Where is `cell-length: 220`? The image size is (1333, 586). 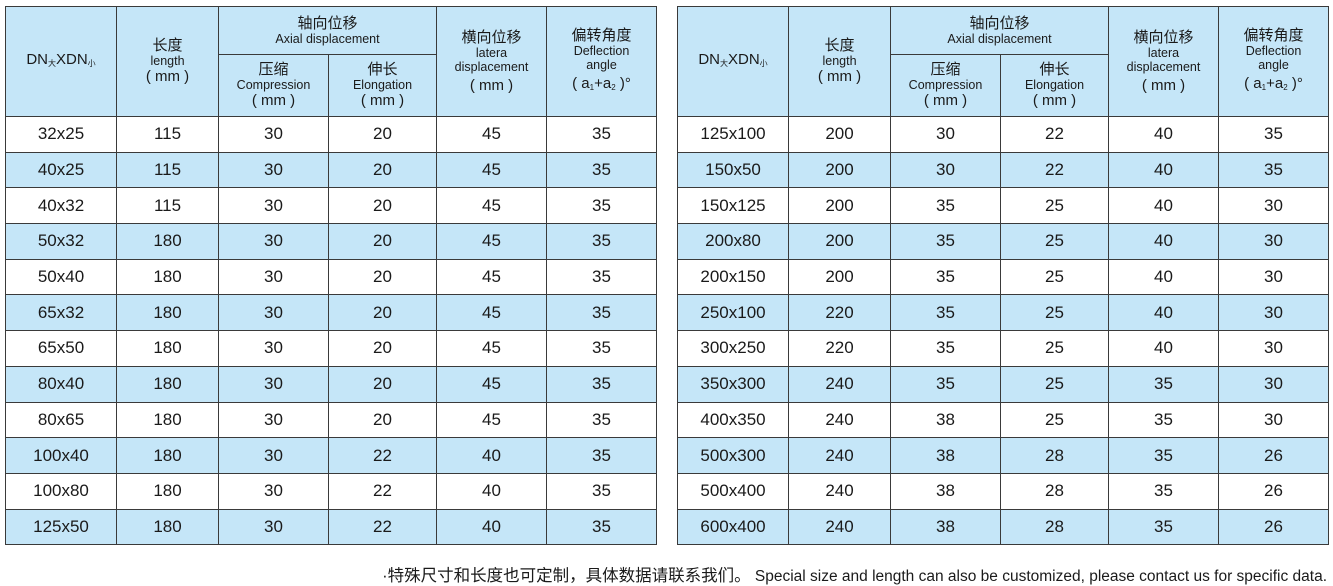 cell-length: 220 is located at coordinates (839, 348).